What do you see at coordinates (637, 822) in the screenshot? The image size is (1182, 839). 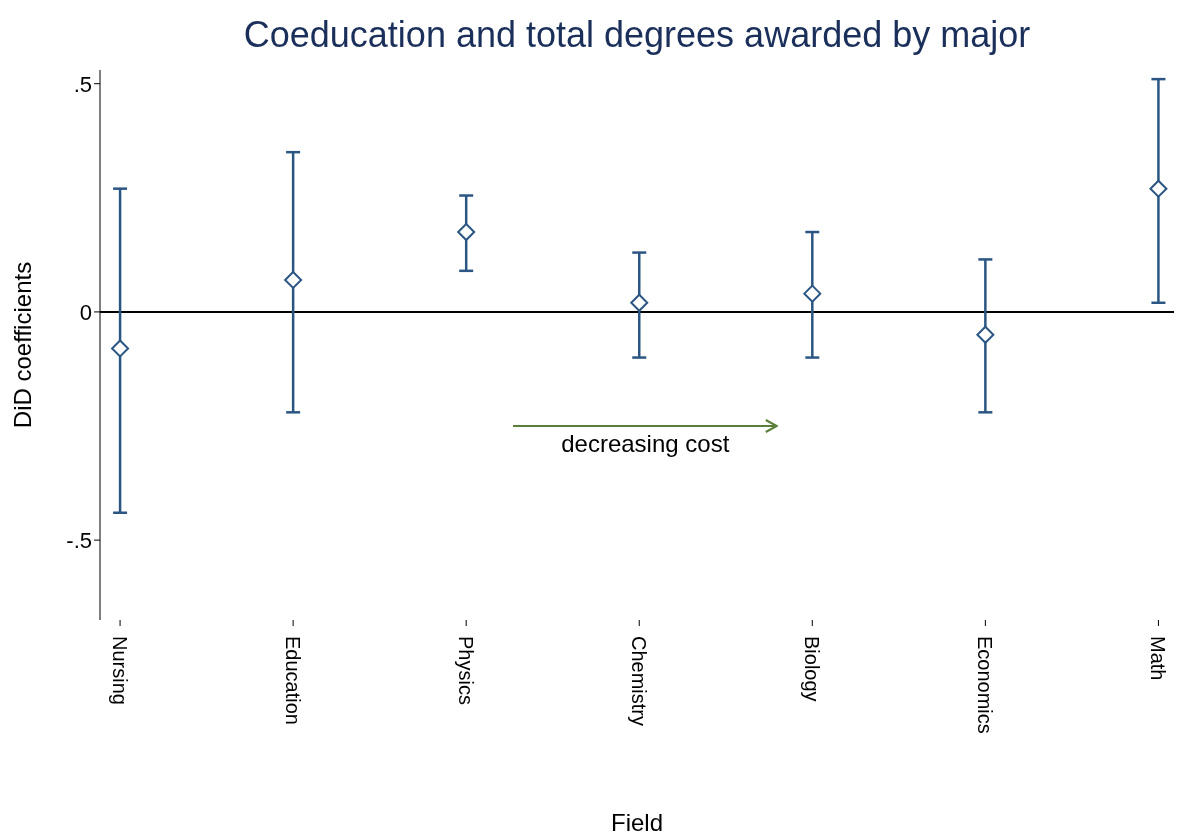 I see `x-axis-title: Field` at bounding box center [637, 822].